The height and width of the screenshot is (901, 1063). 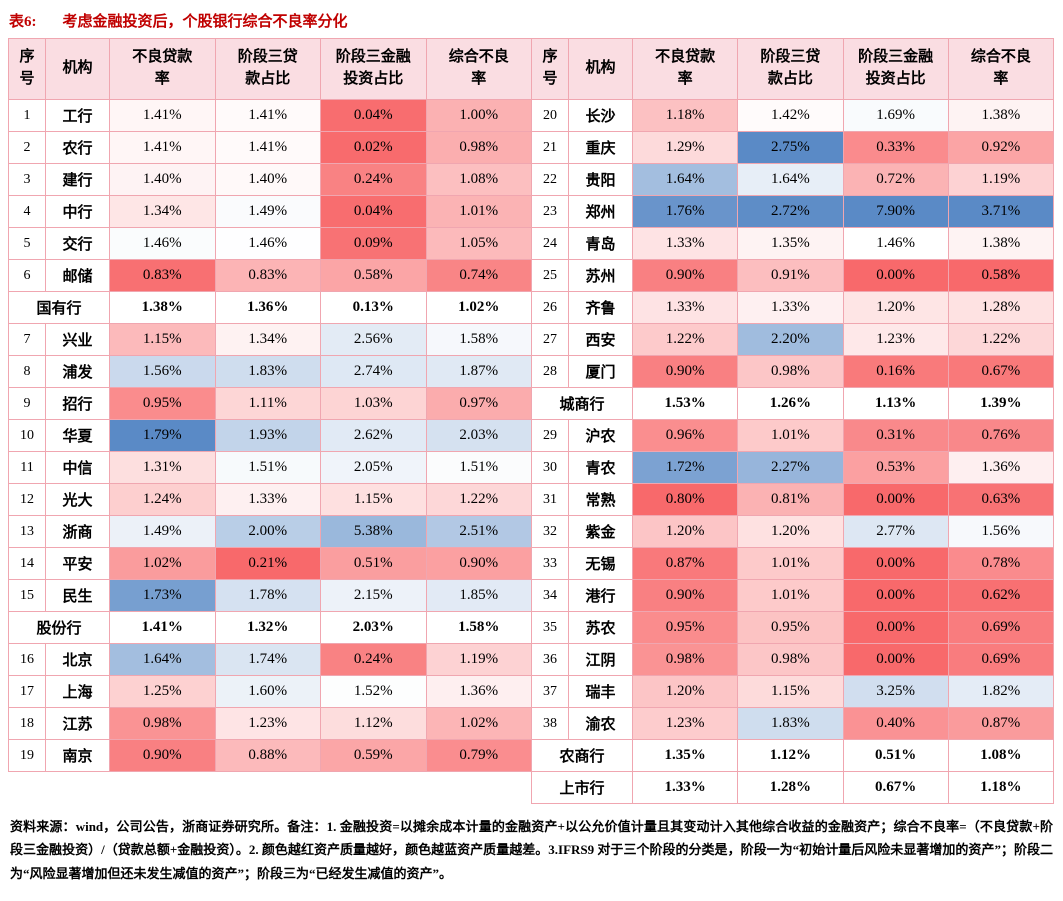 I want to click on rank-cell: 29, so click(x=550, y=435).